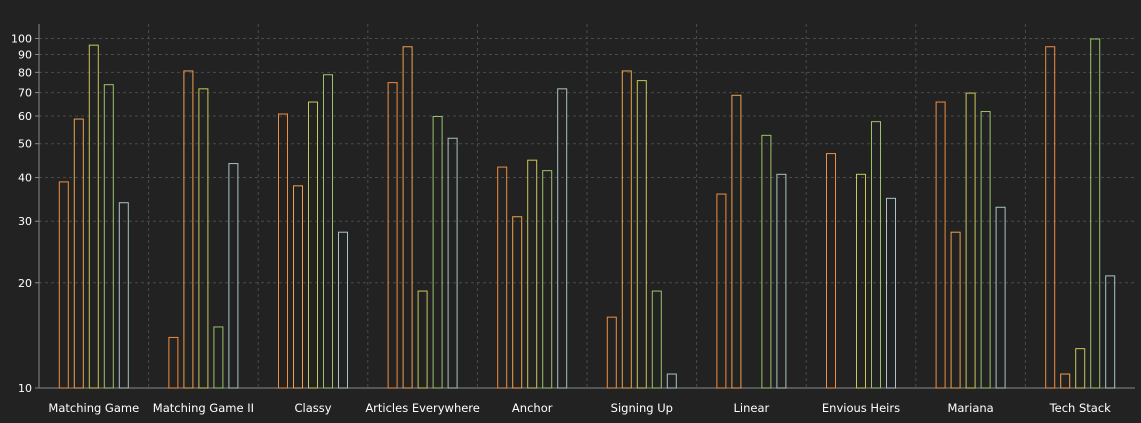 This screenshot has width=1141, height=423. What do you see at coordinates (422, 408) in the screenshot?
I see `x-category-label: Articles Everywhere` at bounding box center [422, 408].